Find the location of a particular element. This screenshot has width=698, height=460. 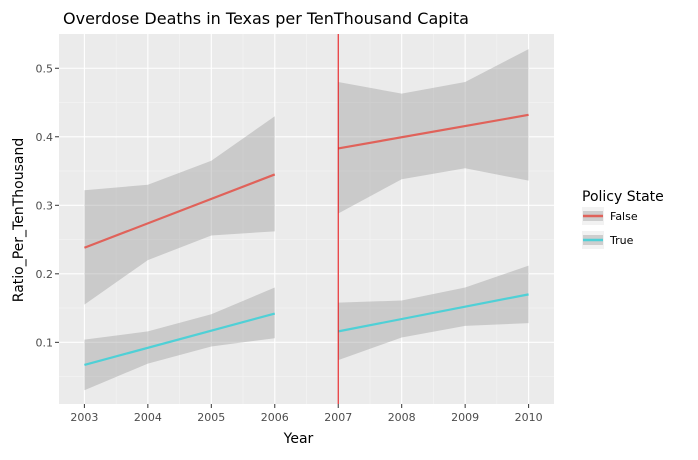

legend: Policy State False True is located at coordinates (623, 219).